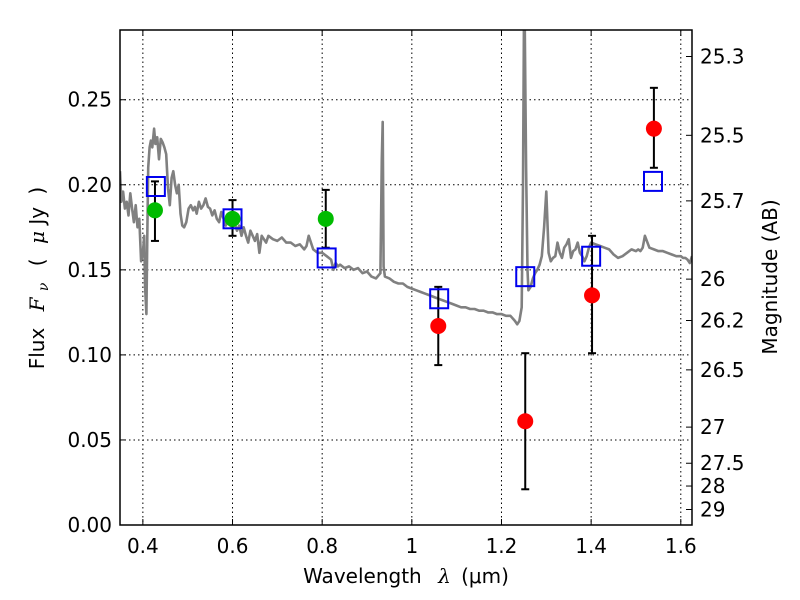  I want to click on y-axis-label-symbol: F, so click(37, 304).